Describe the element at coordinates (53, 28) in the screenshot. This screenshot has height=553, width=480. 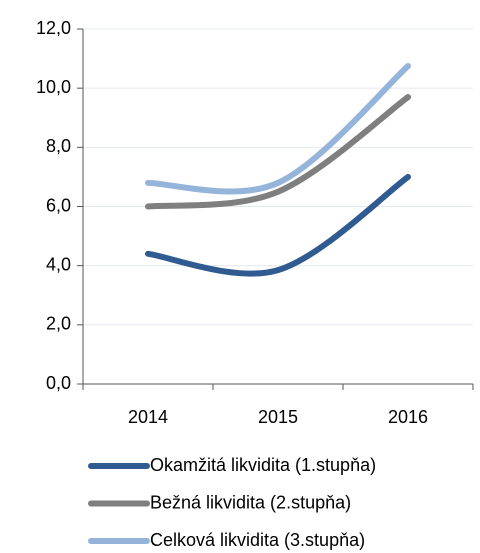
I see `y-tick-label: 12,0` at that location.